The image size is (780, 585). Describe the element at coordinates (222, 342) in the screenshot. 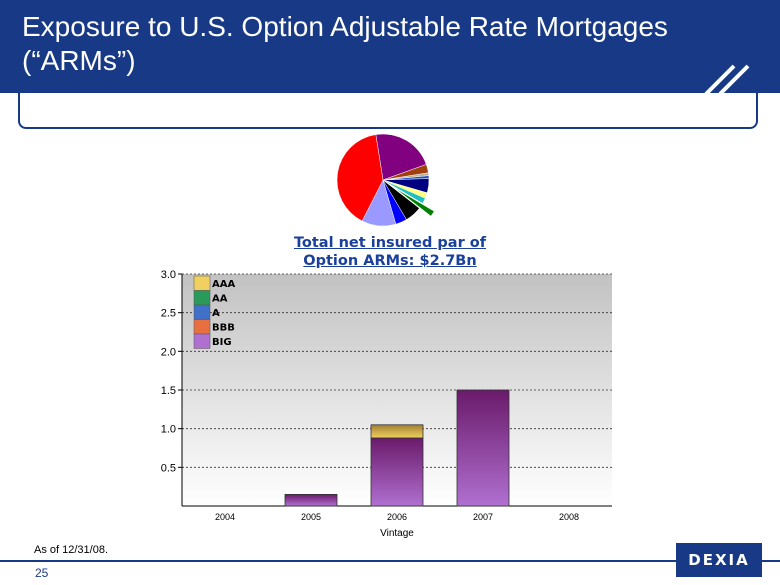

I see `legend-label-big: BIG` at that location.